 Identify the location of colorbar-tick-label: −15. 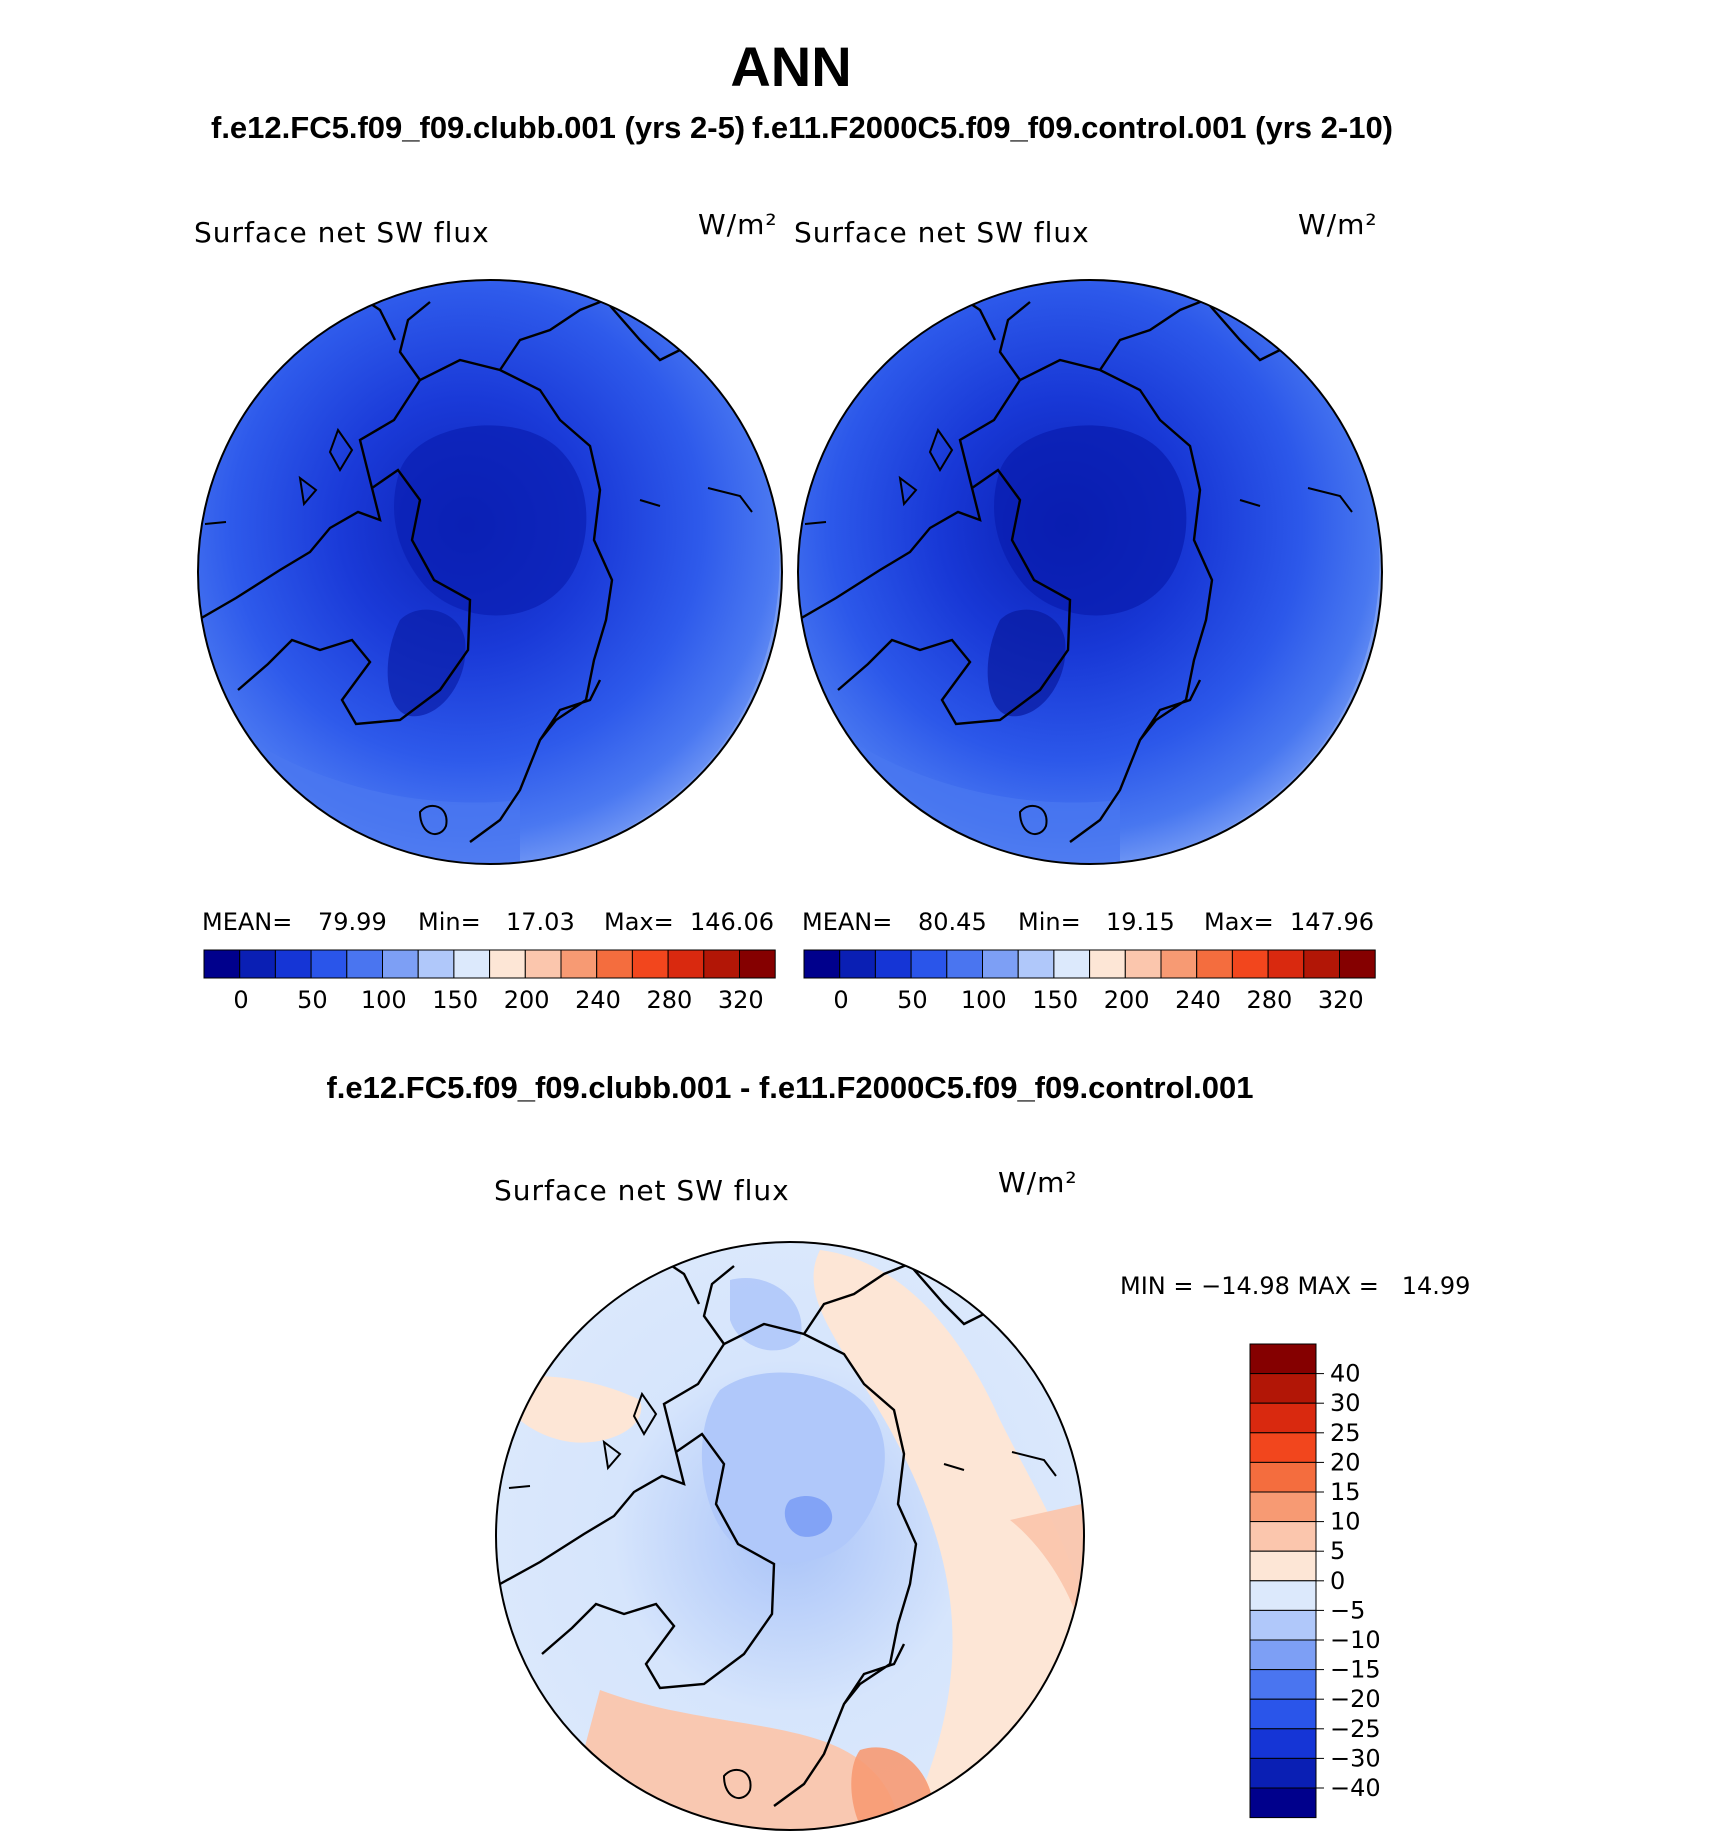
(1355, 1670).